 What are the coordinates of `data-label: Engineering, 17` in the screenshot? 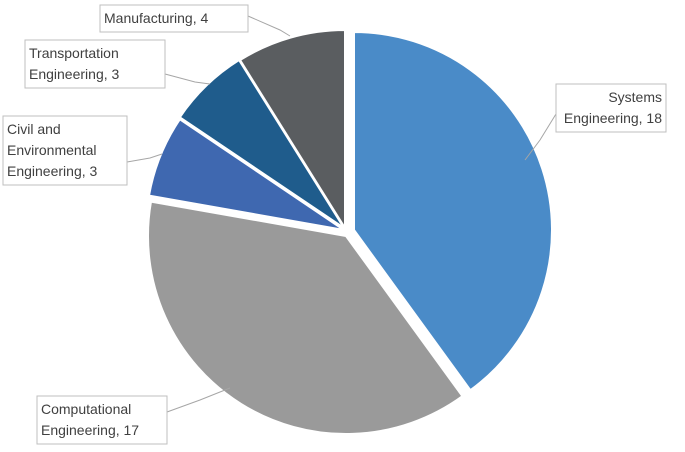 It's located at (90, 430).